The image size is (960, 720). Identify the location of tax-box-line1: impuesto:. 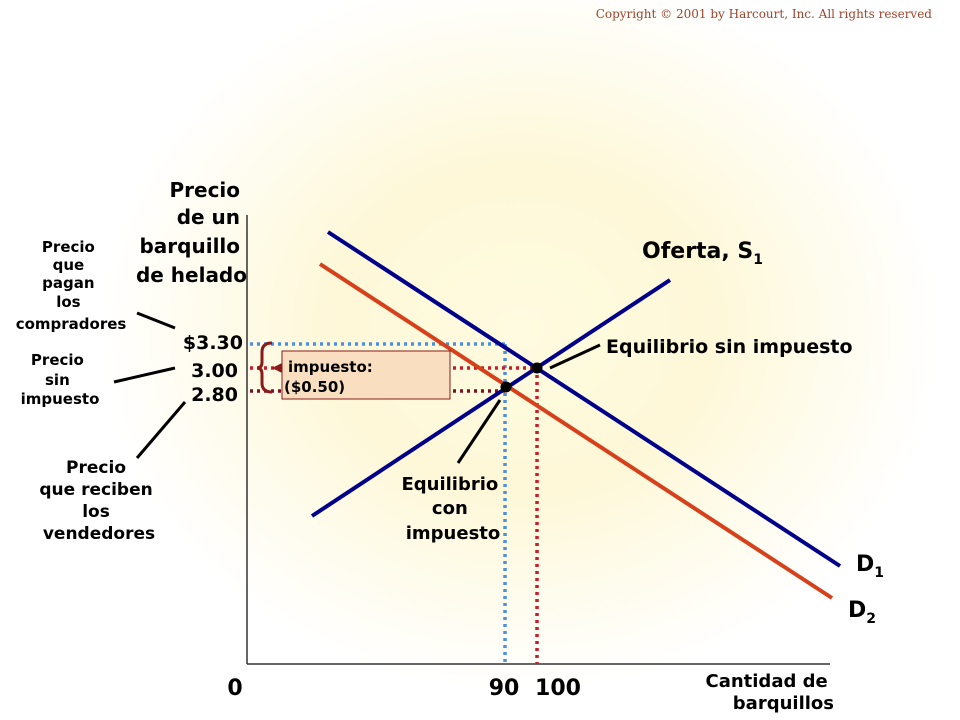
(330, 367).